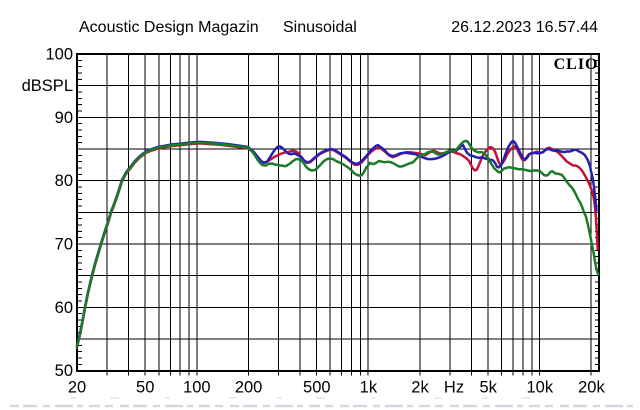 The image size is (640, 410). What do you see at coordinates (369, 388) in the screenshot?
I see `svg-text: 1k` at bounding box center [369, 388].